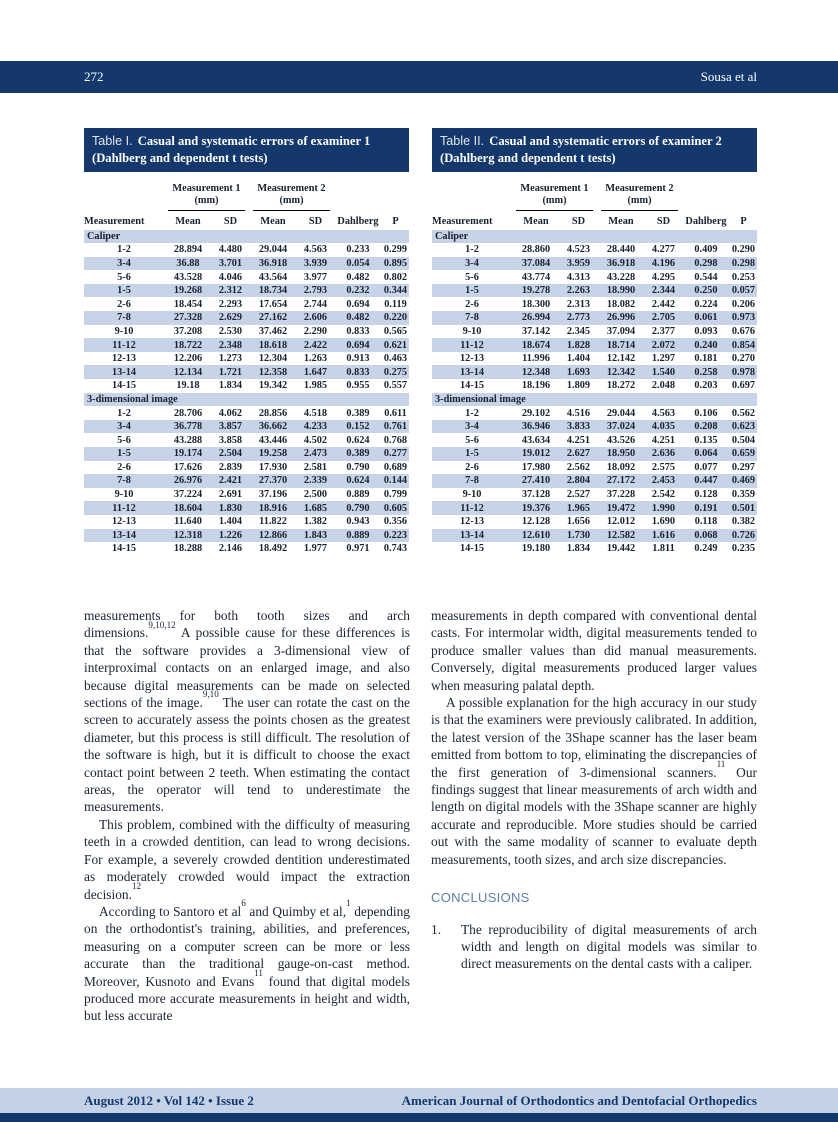 The height and width of the screenshot is (1122, 838). I want to click on table-row: 1-2 28.860 4.523 28.440 4.277 0.409 0.290, so click(594, 250).